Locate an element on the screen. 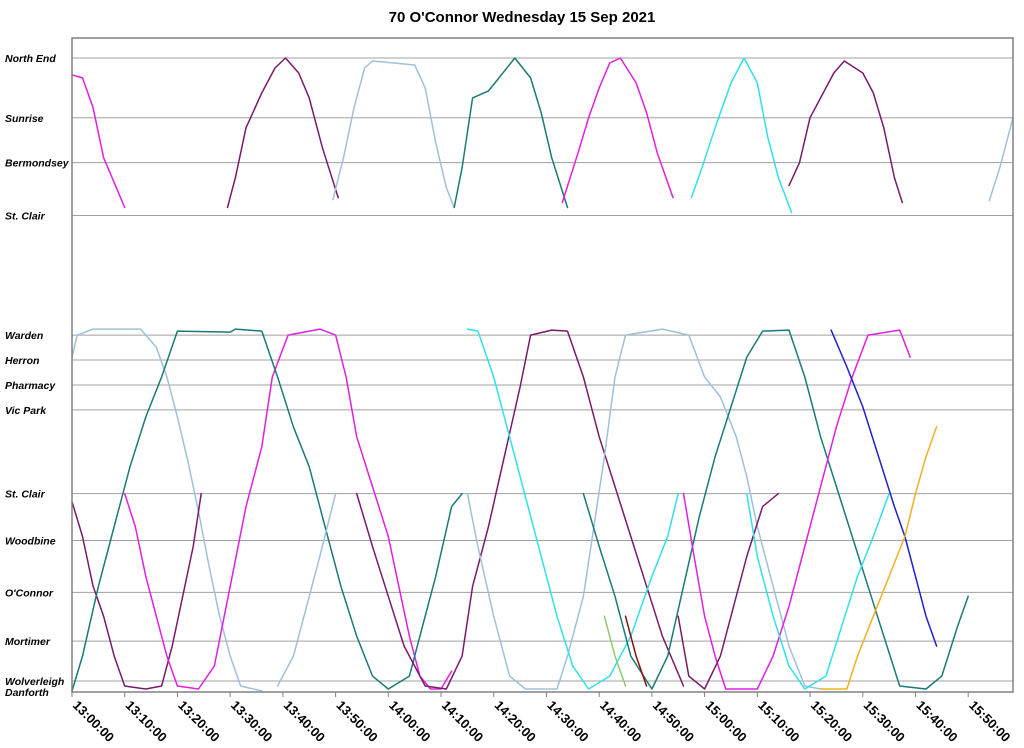 This screenshot has height=748, width=1024. x-tick-label: 14:40:00 is located at coordinates (620, 721).